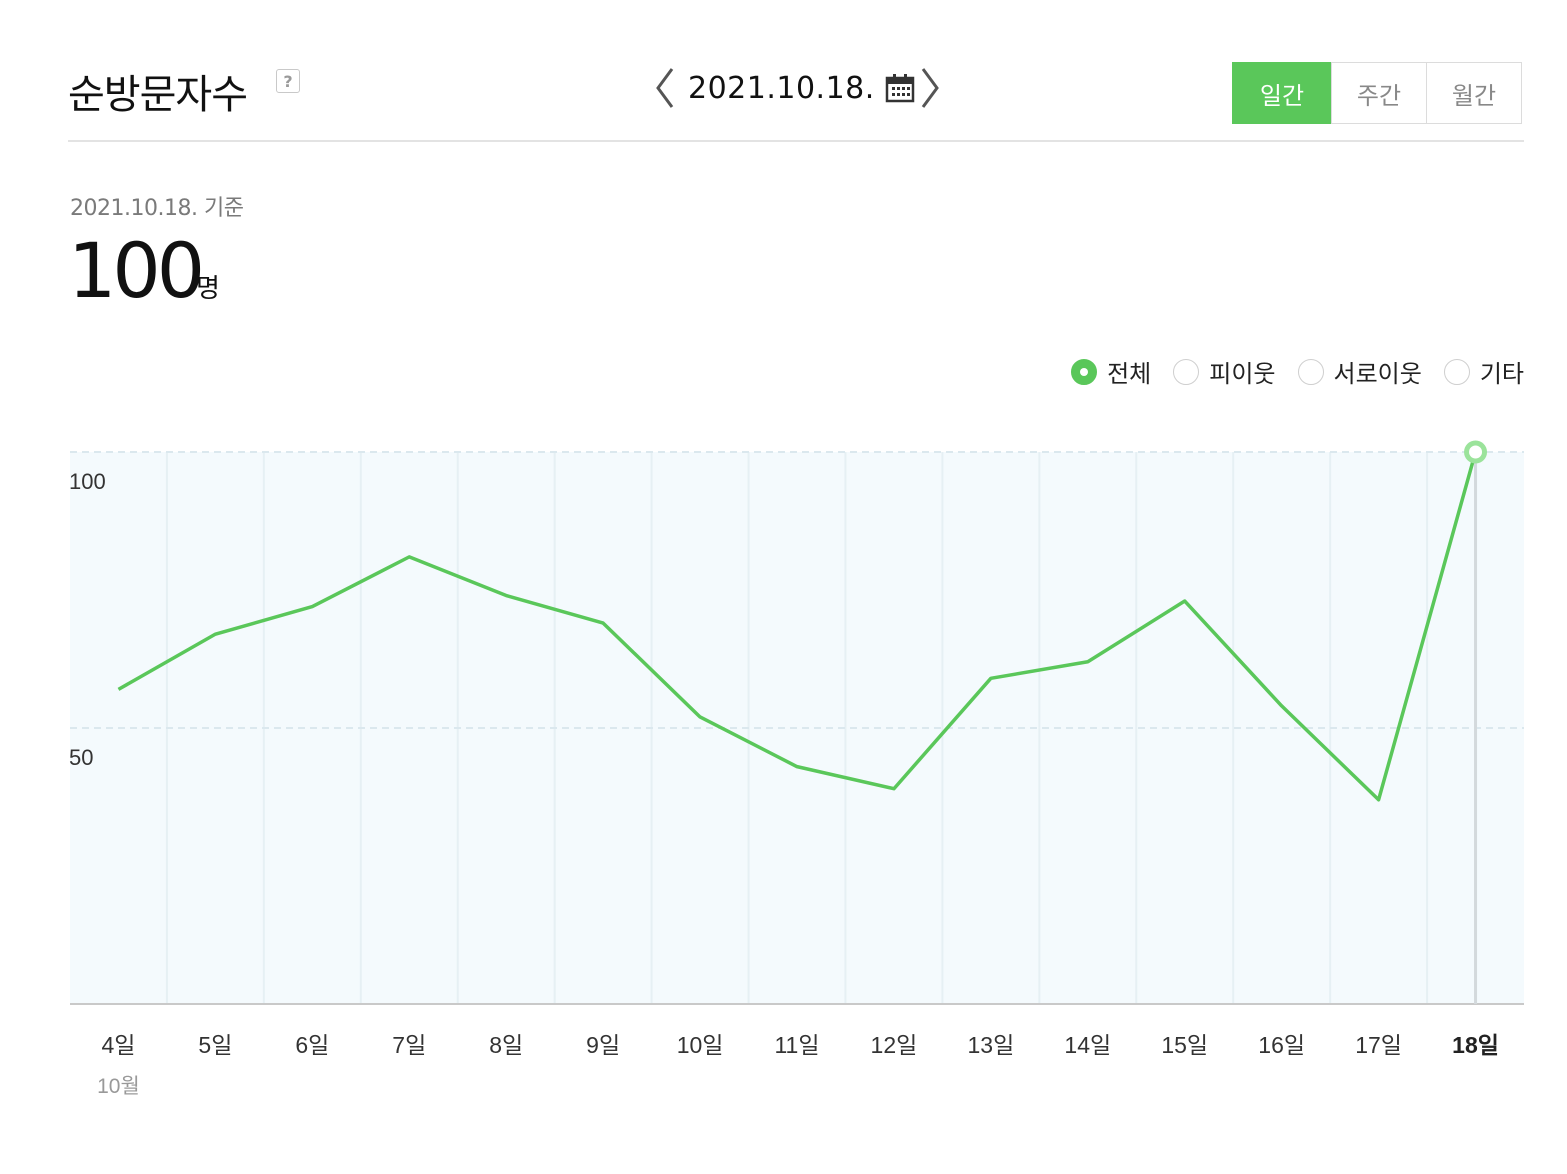  I want to click on tab-monthly: 월간, so click(1474, 93).